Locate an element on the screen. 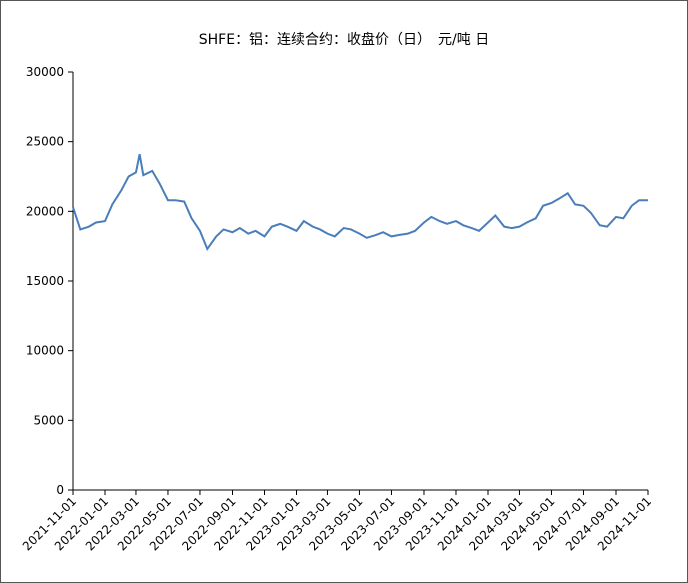  y-tick-label: 5000 is located at coordinates (48, 420).